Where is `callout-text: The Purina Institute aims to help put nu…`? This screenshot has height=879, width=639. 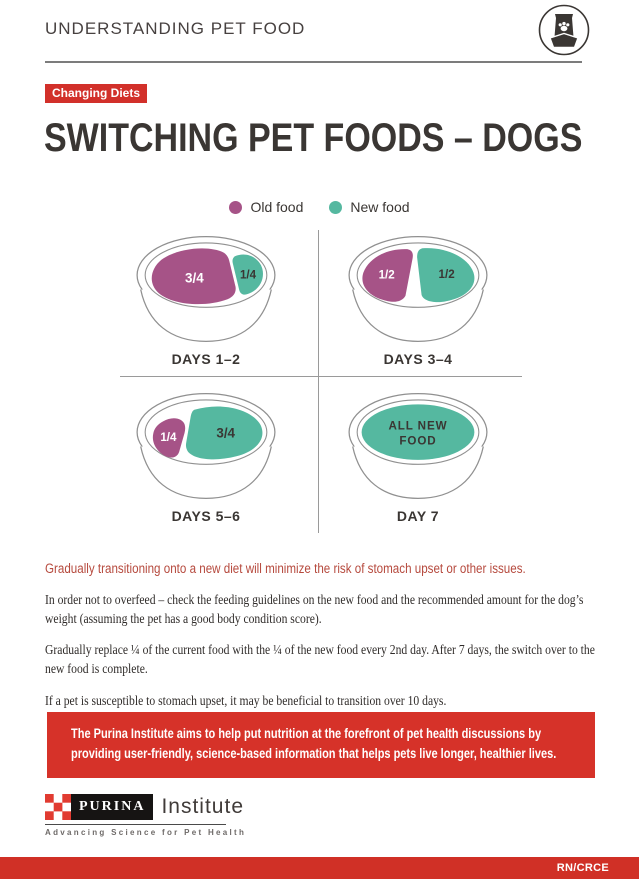
callout-text: The Purina Institute aims to help put nu… is located at coordinates (314, 744).